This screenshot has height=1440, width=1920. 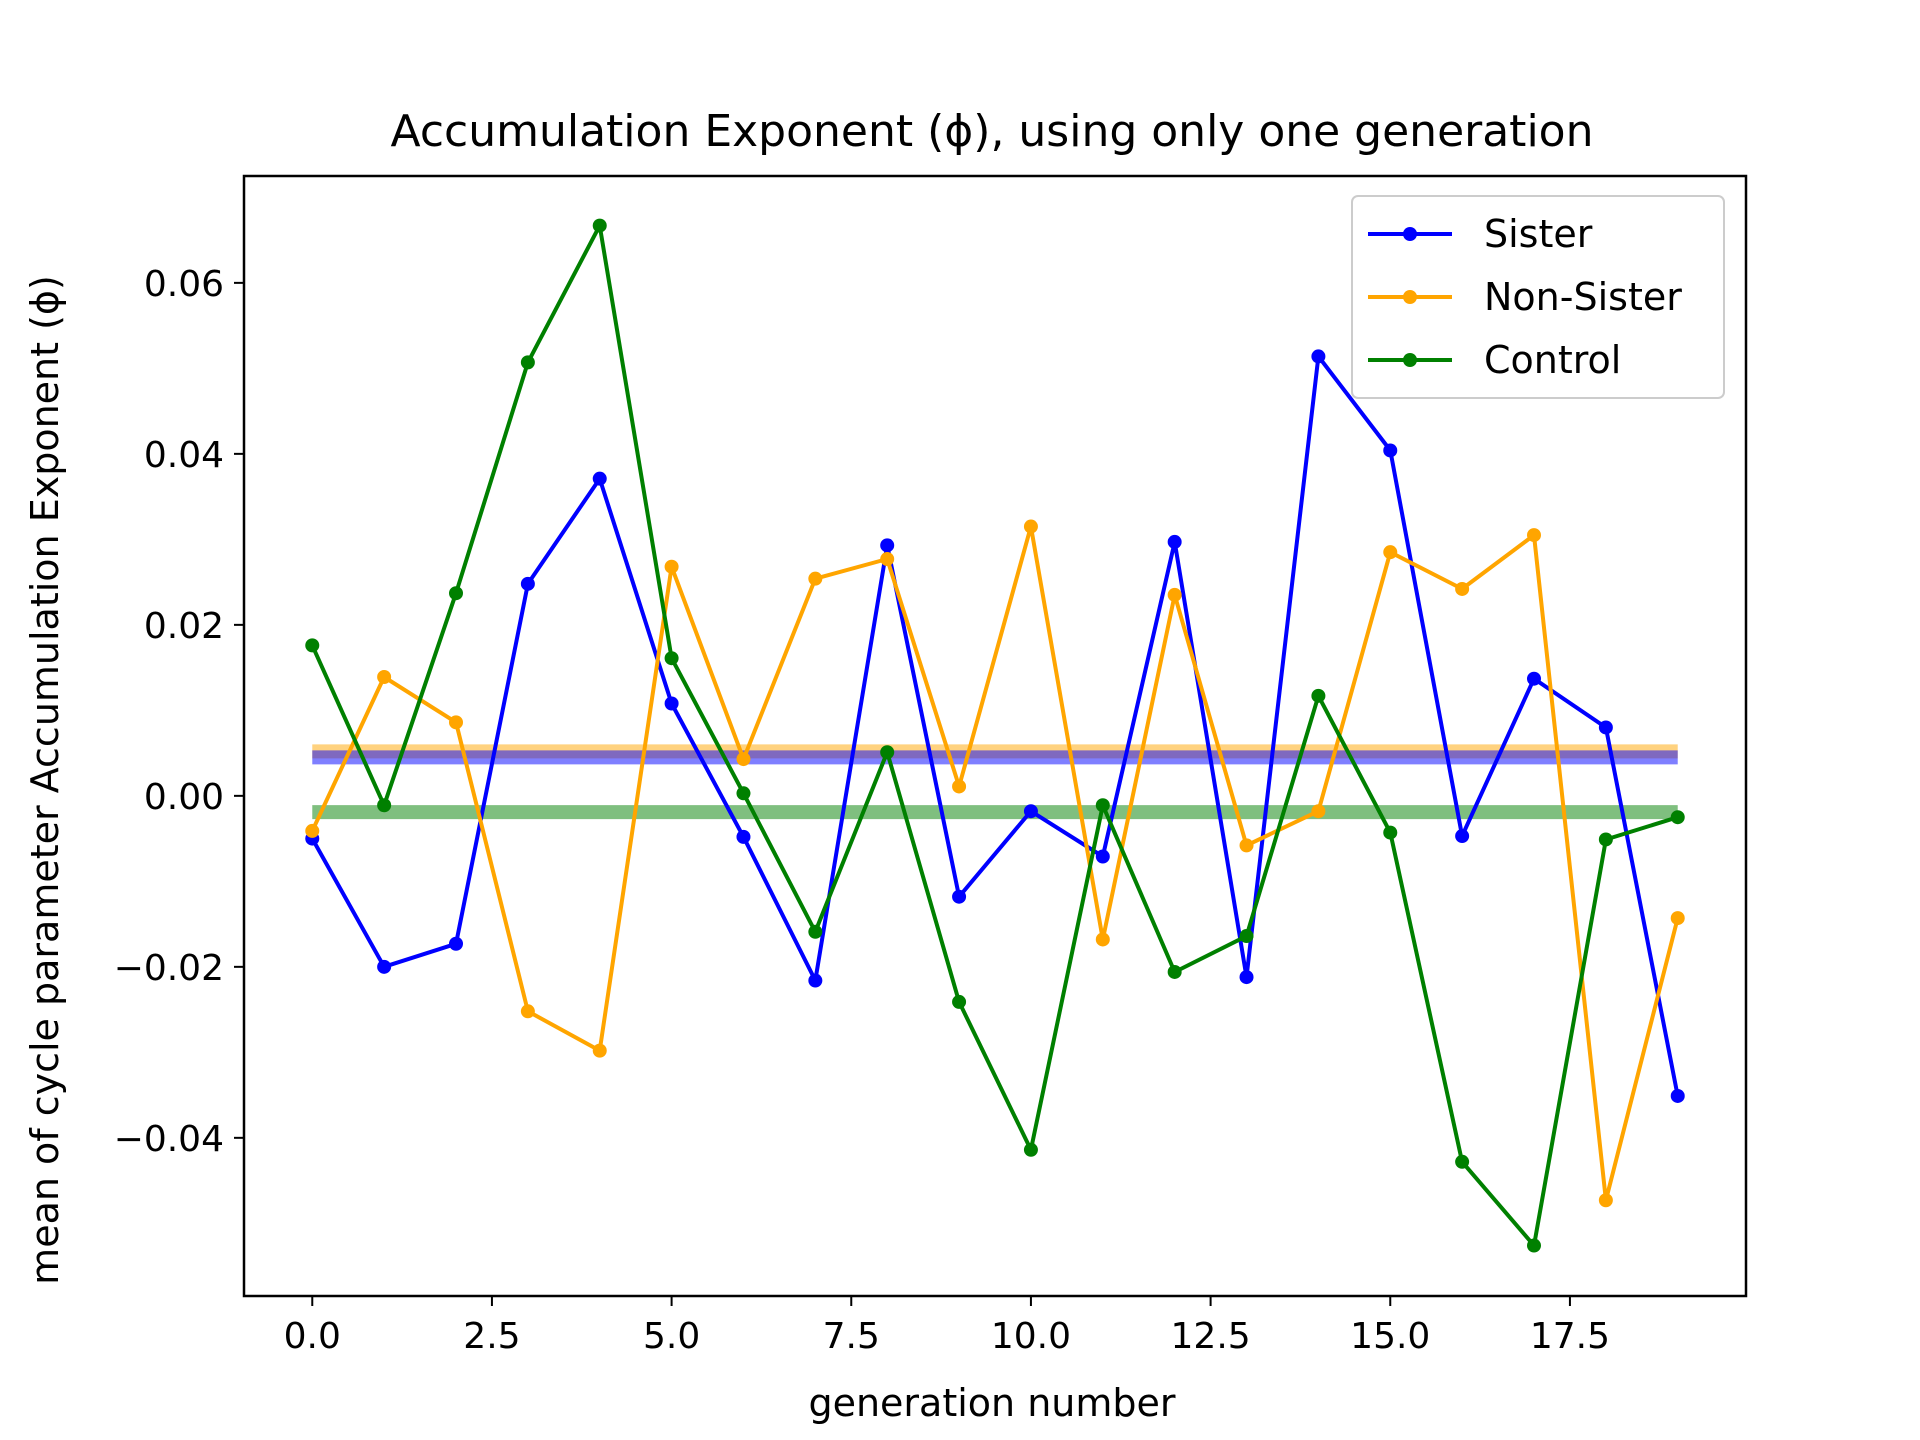 I want to click on legend-marker-sister, so click(x=1410, y=234).